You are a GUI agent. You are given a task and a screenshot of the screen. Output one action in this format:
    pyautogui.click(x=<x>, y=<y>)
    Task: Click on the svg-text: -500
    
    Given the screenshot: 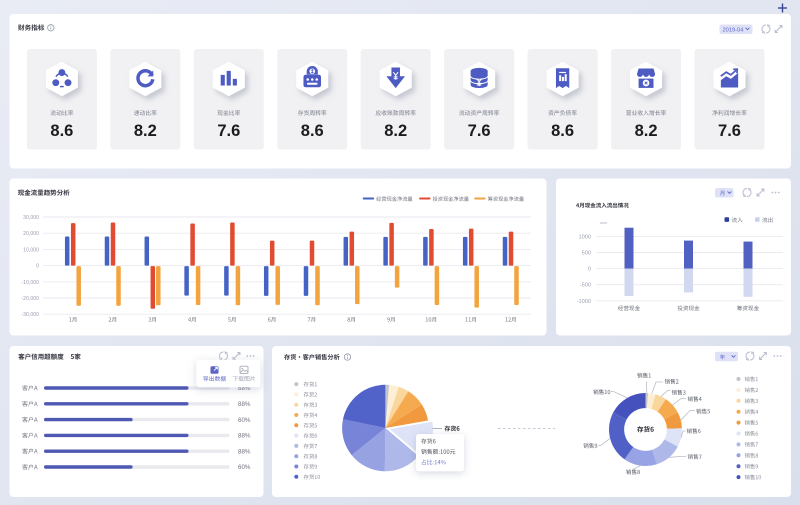 What is the action you would take?
    pyautogui.click(x=585, y=286)
    